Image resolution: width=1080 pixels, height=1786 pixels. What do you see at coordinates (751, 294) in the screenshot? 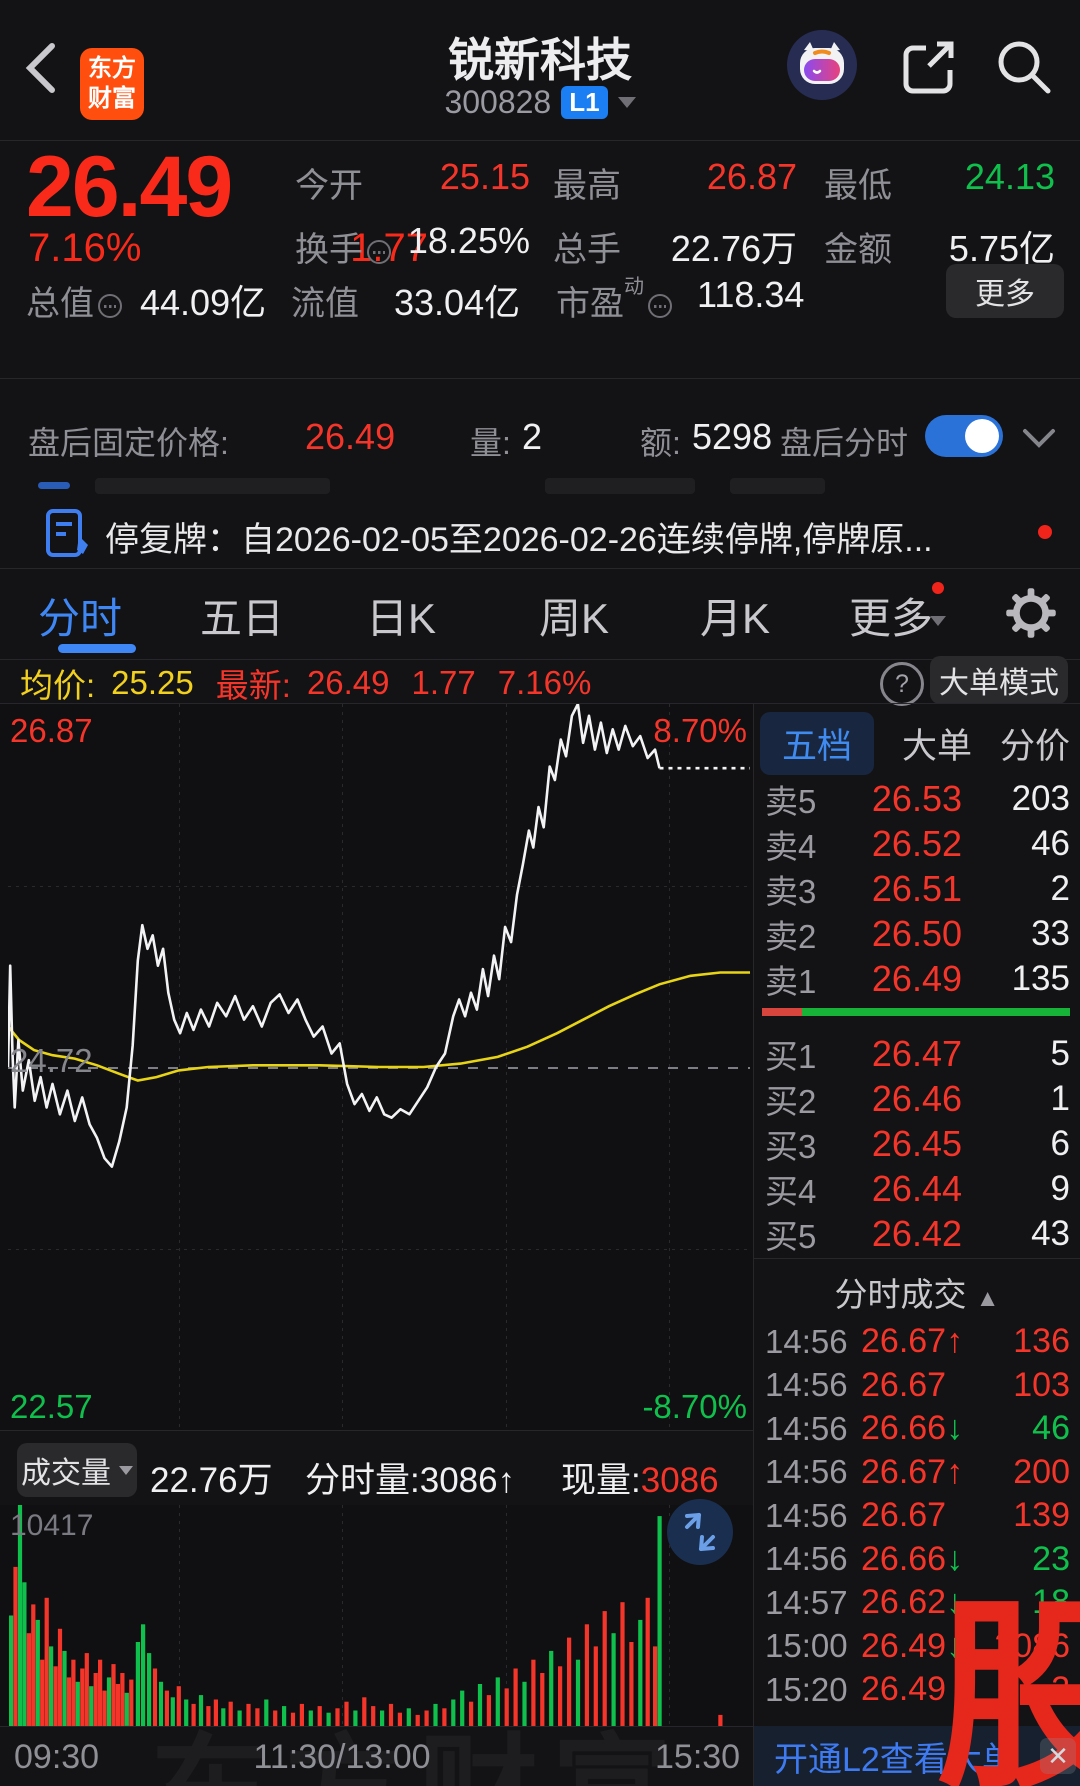
I see `field-value-pe: 118.34` at bounding box center [751, 294].